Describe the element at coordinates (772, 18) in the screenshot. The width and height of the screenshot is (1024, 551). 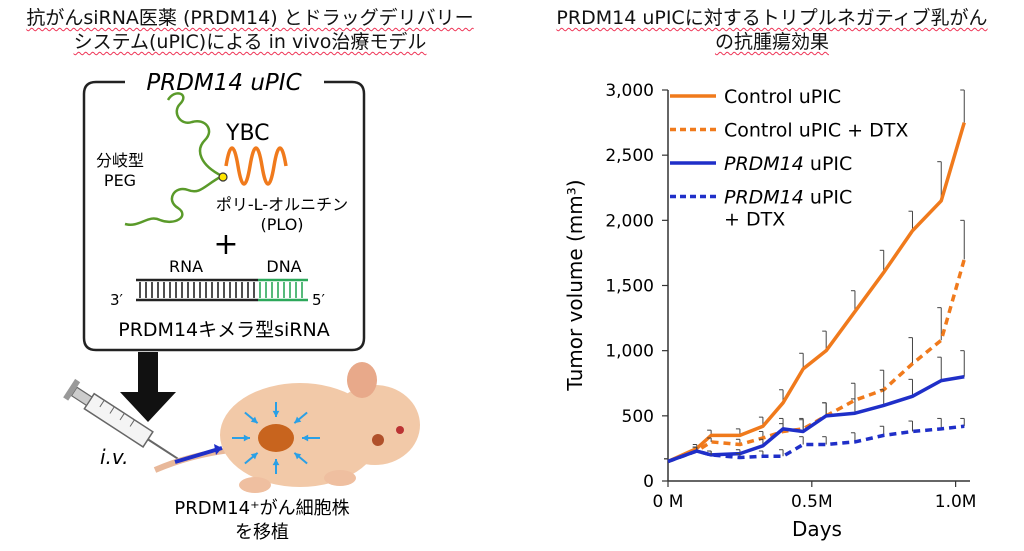
I see `right-title-line-1: PRDM14 uPICに対するトリプルネガティブ乳がん` at that location.